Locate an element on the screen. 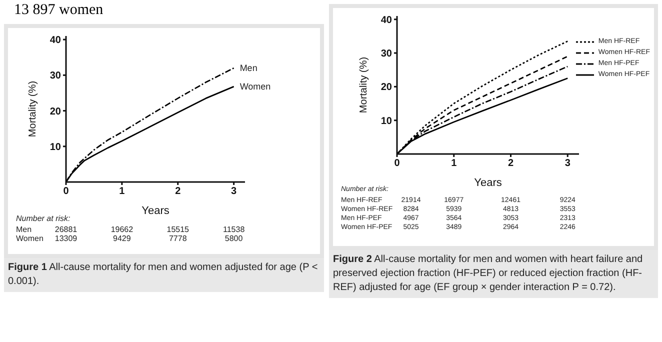 The image size is (662, 342). text: 9429 is located at coordinates (122, 238).